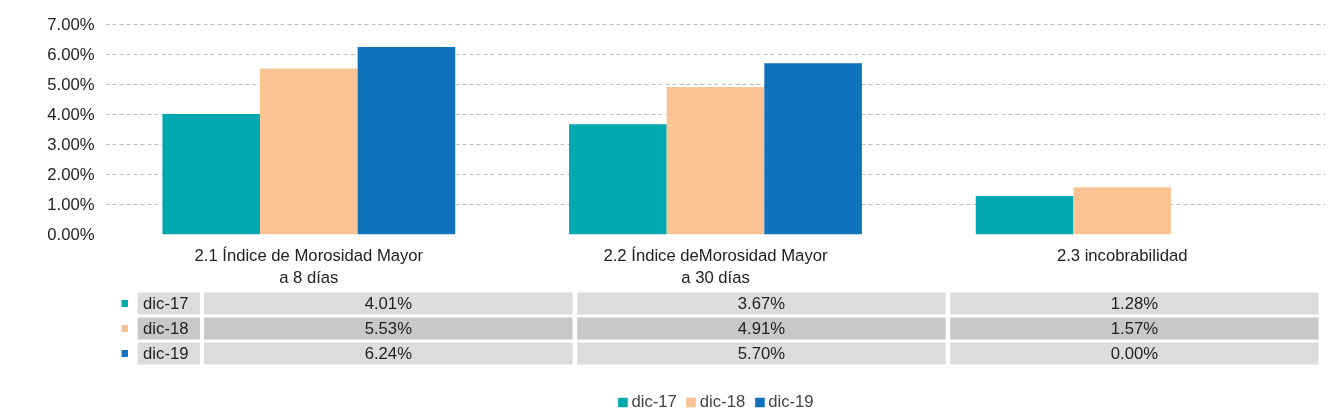  I want to click on data-label: 4.01%, so click(388, 303).